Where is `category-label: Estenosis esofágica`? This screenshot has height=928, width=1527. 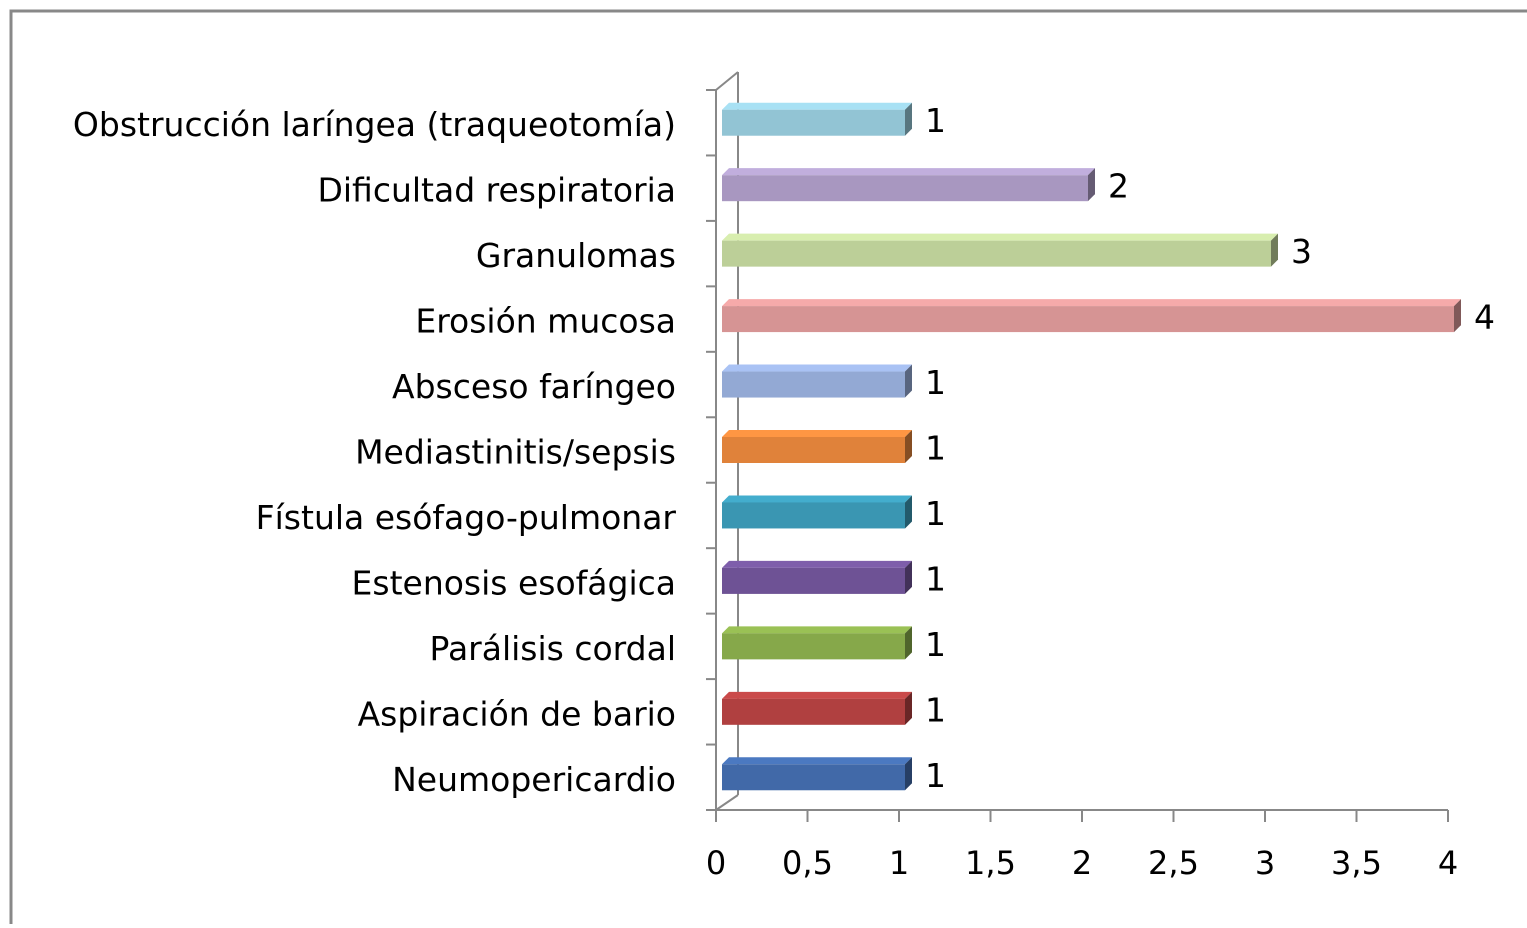
category-label: Estenosis esofágica is located at coordinates (514, 582).